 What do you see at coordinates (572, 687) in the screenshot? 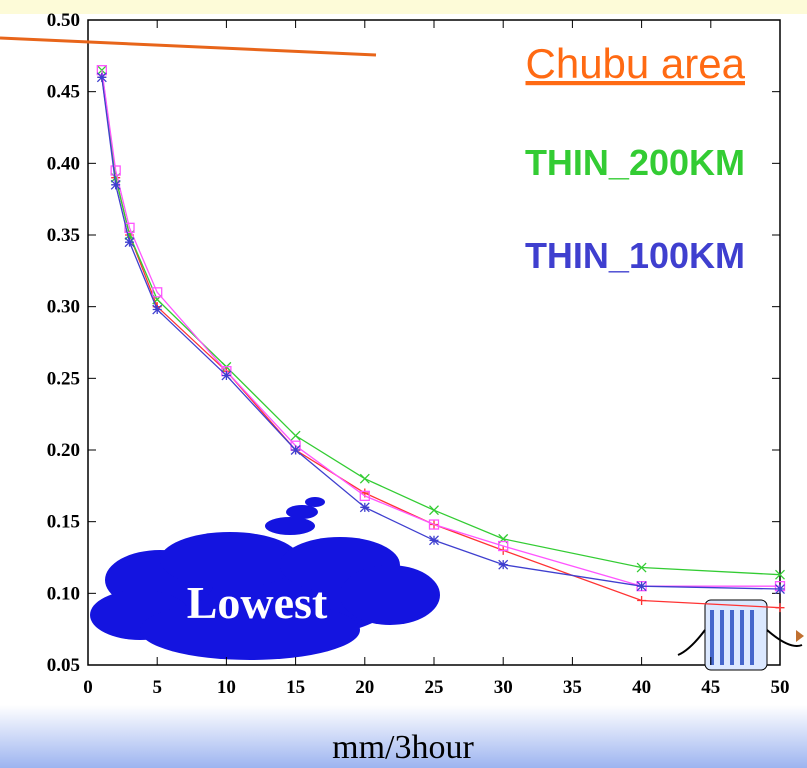
I see `x-tick-label: 35` at bounding box center [572, 687].